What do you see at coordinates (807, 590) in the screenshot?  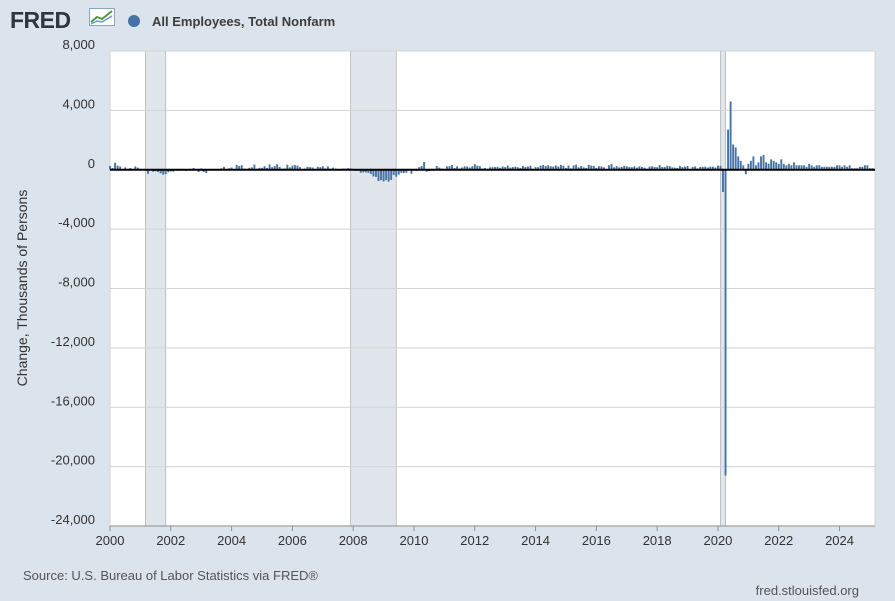 I see `site-link: fred.stlouisfed.org` at bounding box center [807, 590].